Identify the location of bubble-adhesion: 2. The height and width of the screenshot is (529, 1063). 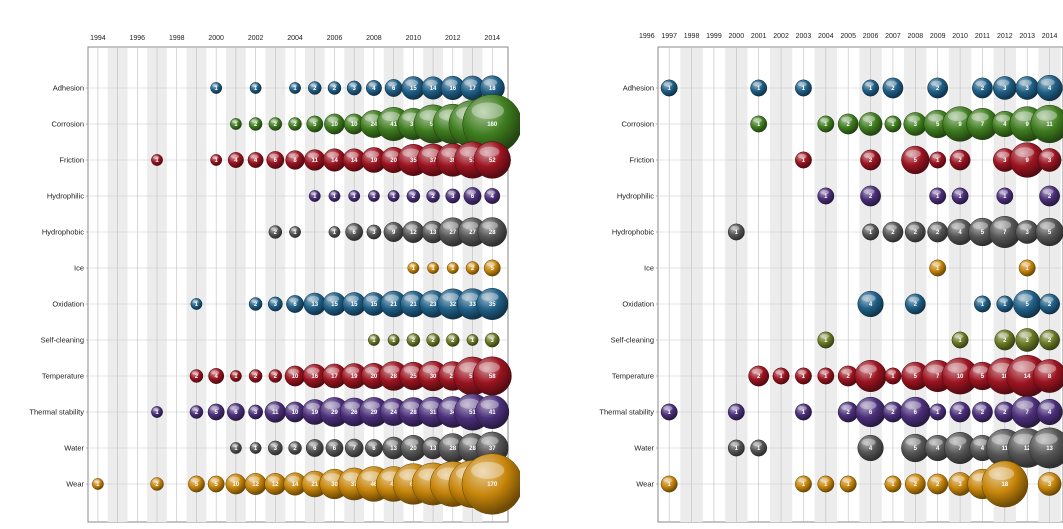
(982, 88).